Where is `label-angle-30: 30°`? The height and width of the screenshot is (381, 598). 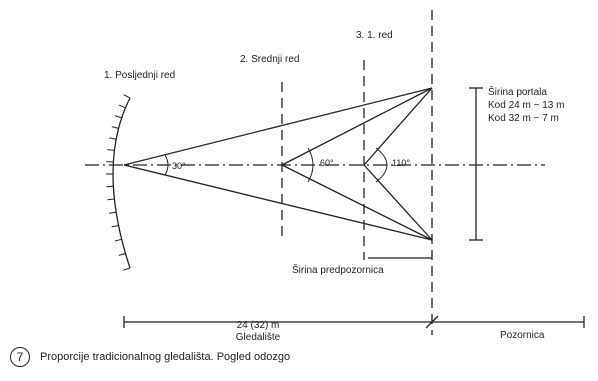 label-angle-30: 30° is located at coordinates (179, 166).